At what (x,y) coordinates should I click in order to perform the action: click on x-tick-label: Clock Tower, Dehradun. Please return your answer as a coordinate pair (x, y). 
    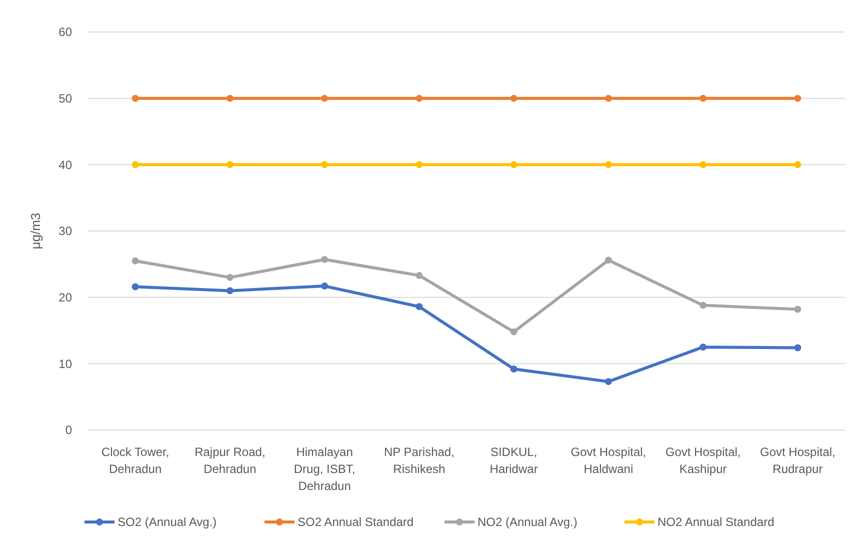
    Looking at the image, I should click on (135, 460).